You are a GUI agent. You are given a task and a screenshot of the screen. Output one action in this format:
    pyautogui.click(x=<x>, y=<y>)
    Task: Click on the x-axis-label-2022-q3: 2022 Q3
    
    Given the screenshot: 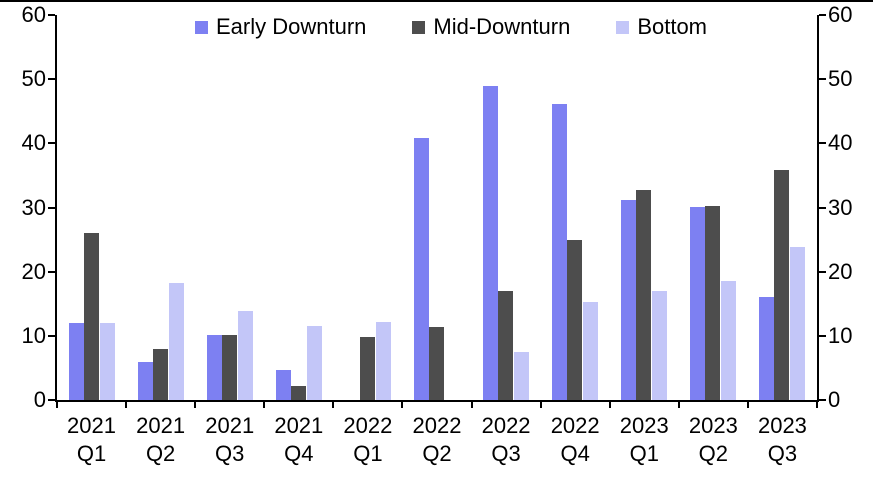 What is the action you would take?
    pyautogui.click(x=506, y=439)
    